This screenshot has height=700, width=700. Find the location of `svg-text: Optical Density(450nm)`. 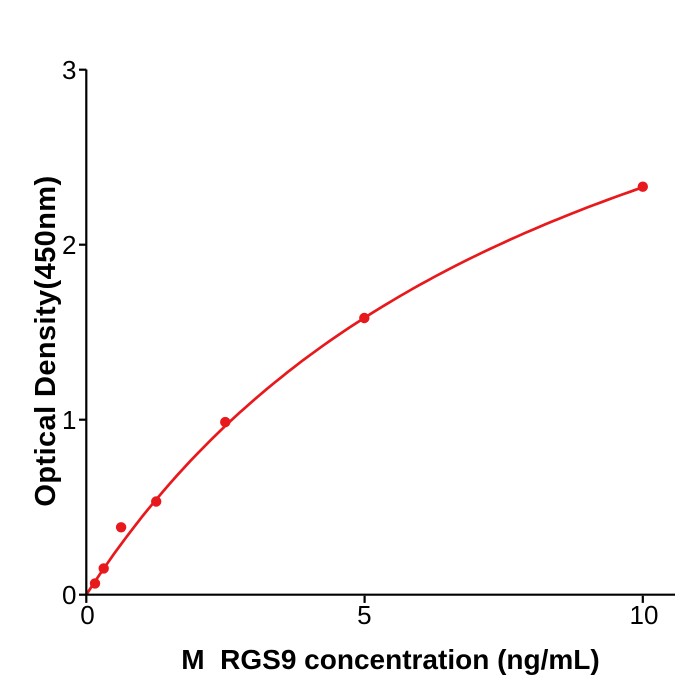

svg-text: Optical Density(450nm) is located at coordinates (46, 340).